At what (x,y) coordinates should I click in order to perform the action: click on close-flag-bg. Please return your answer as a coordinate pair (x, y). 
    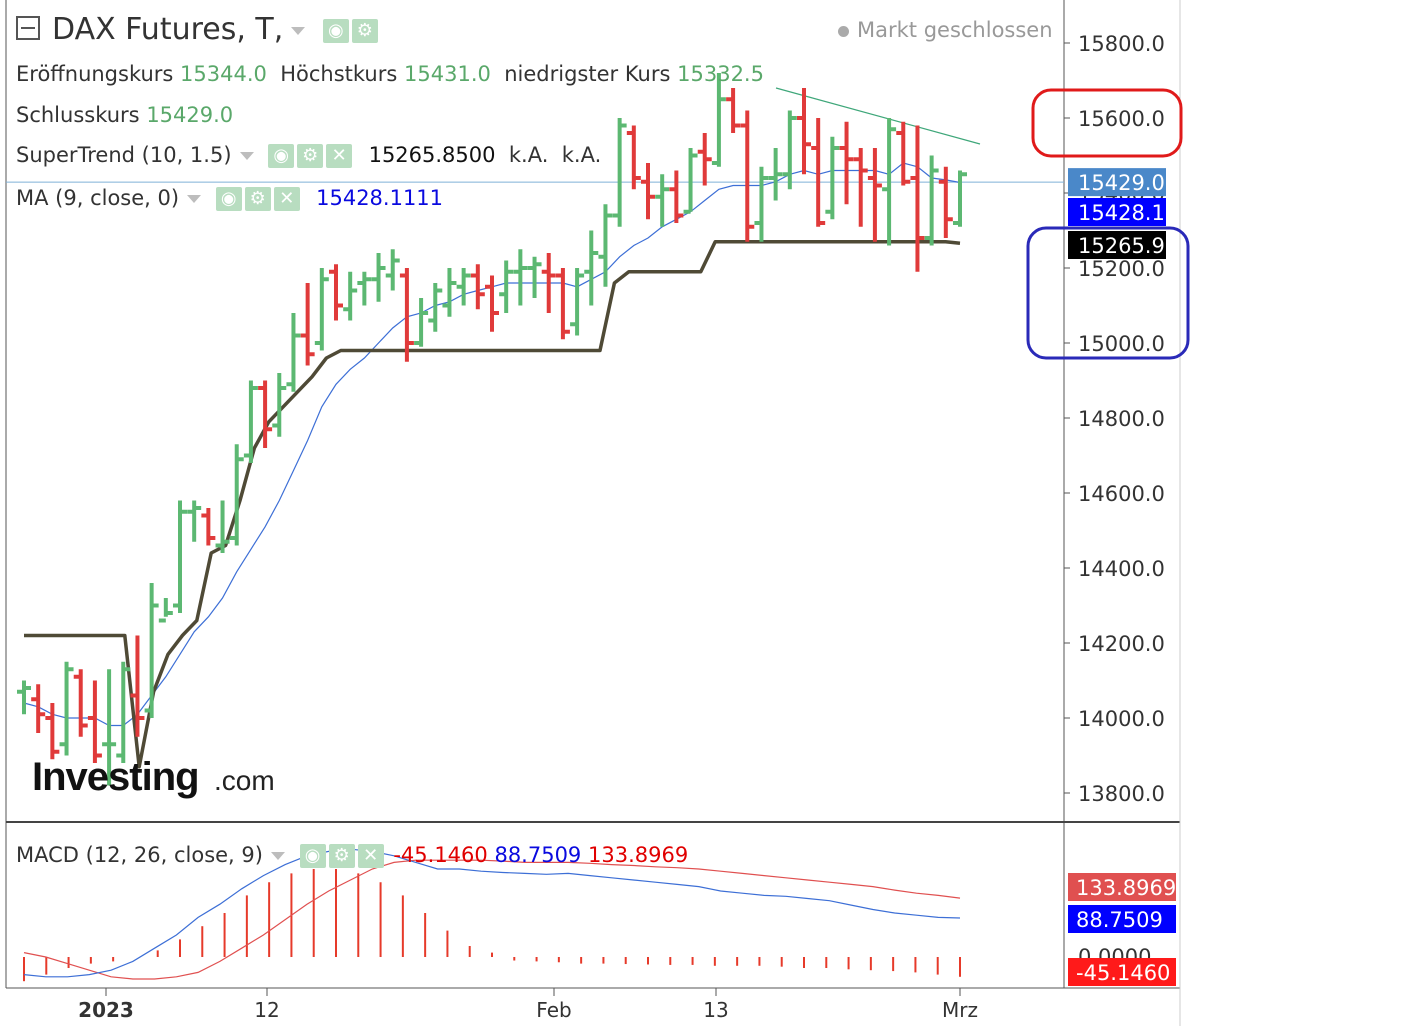
    Looking at the image, I should click on (1117, 182).